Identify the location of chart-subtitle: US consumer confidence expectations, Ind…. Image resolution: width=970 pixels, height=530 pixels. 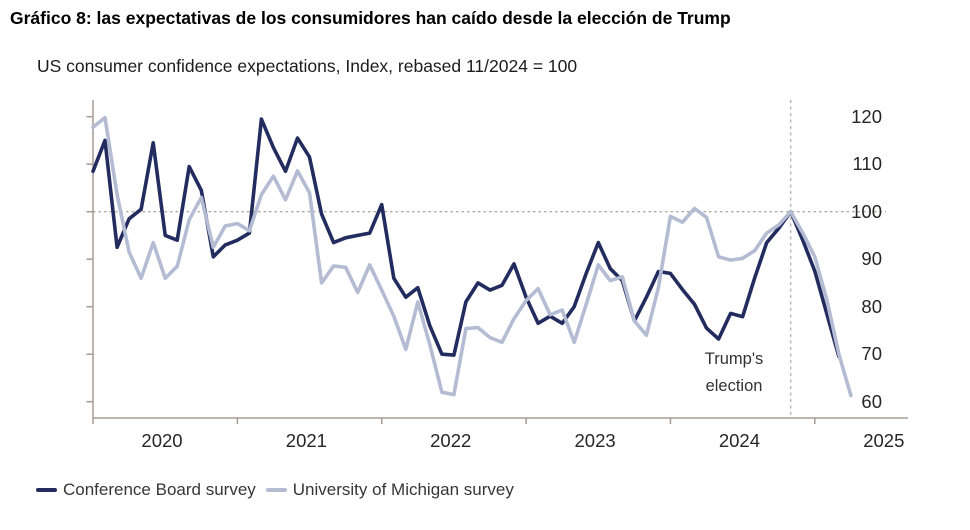
(307, 66).